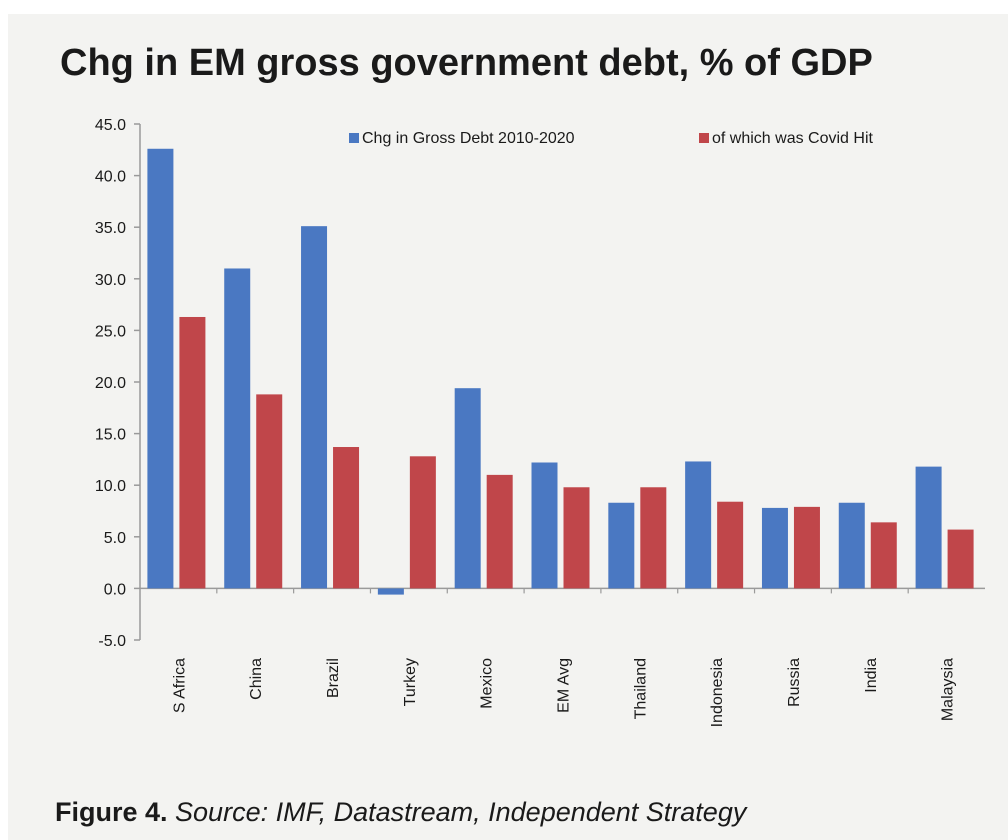 The image size is (1008, 840). I want to click on y-tick-label: 5.0, so click(115, 538).